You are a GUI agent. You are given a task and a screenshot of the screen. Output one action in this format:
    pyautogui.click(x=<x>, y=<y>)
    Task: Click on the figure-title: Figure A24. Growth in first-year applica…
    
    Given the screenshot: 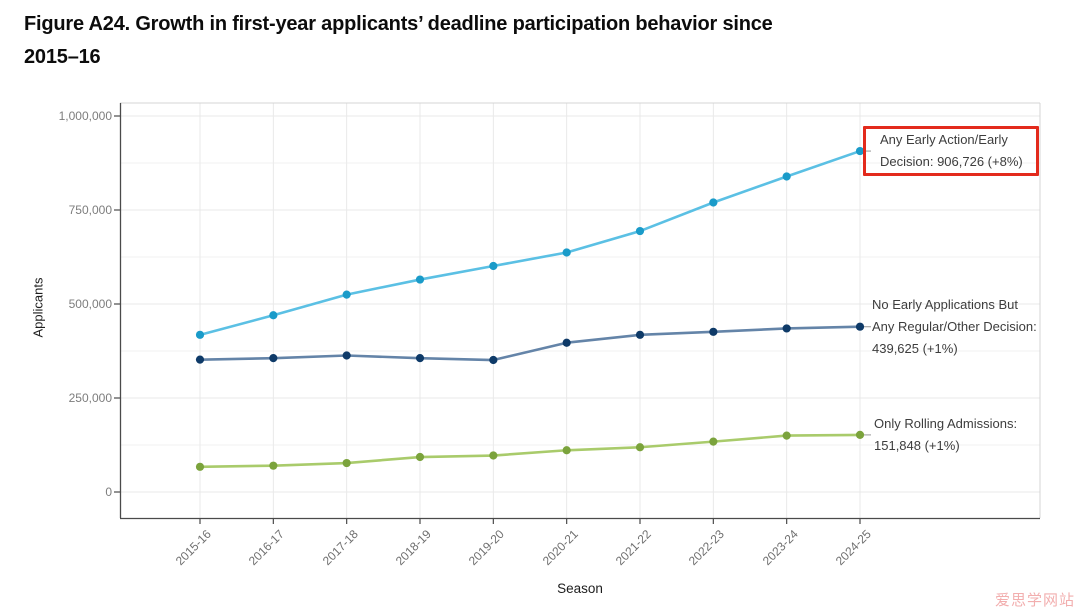 What is the action you would take?
    pyautogui.click(x=529, y=41)
    